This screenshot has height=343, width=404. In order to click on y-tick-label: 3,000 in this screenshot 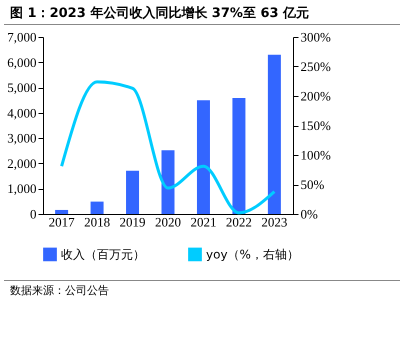, I will do `click(21, 138)`.